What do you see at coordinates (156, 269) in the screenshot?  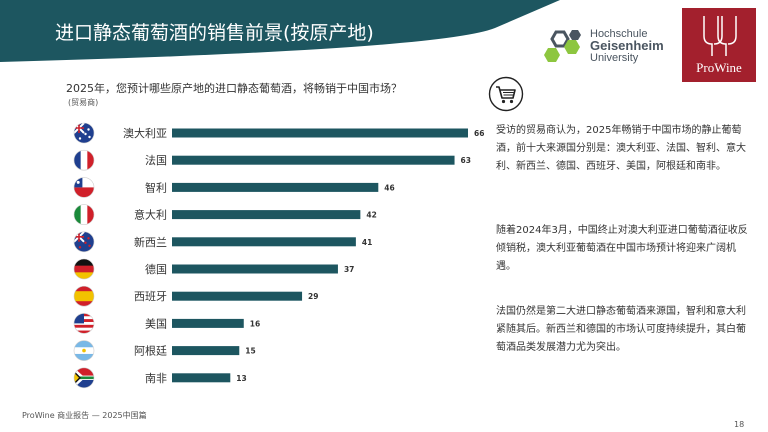 I see `category-label: 德国` at bounding box center [156, 269].